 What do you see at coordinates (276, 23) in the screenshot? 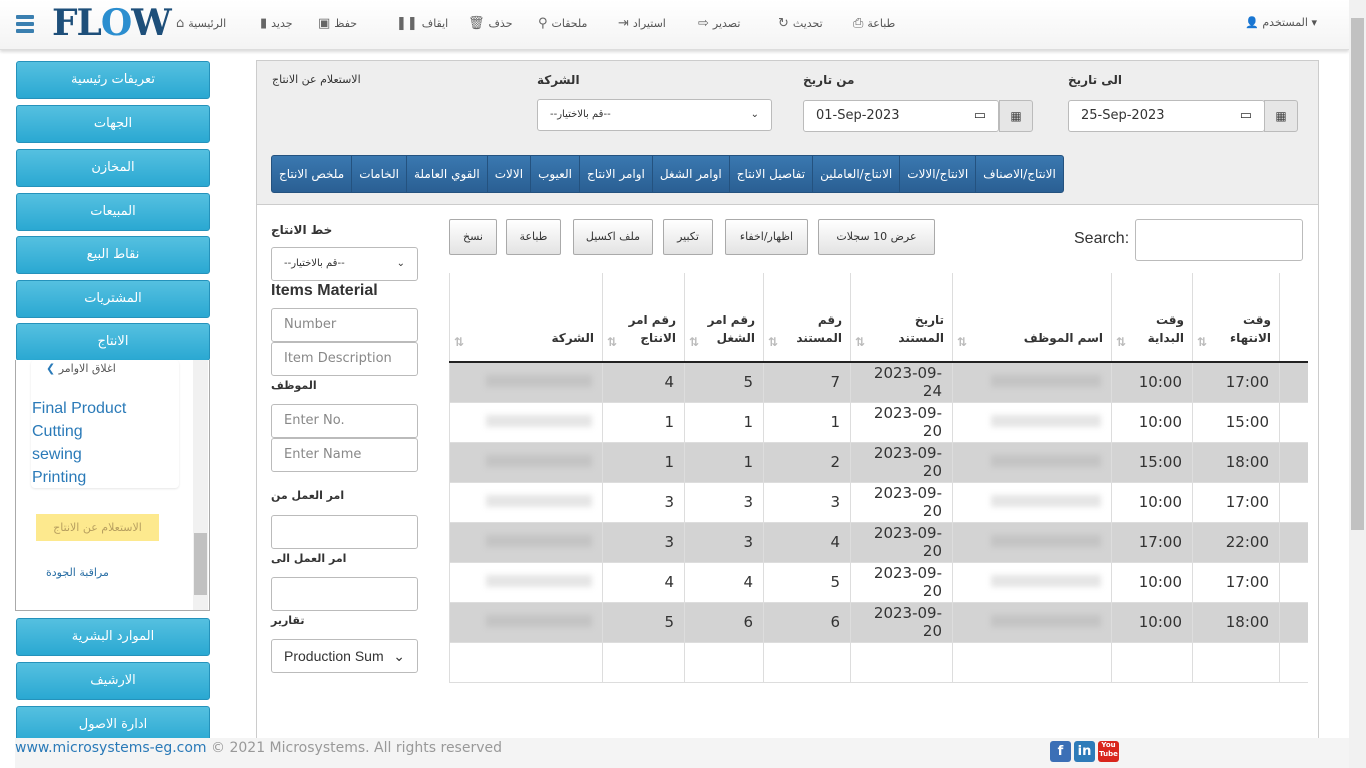
I see `toolbar-file-button: ▮ جديد` at bounding box center [276, 23].